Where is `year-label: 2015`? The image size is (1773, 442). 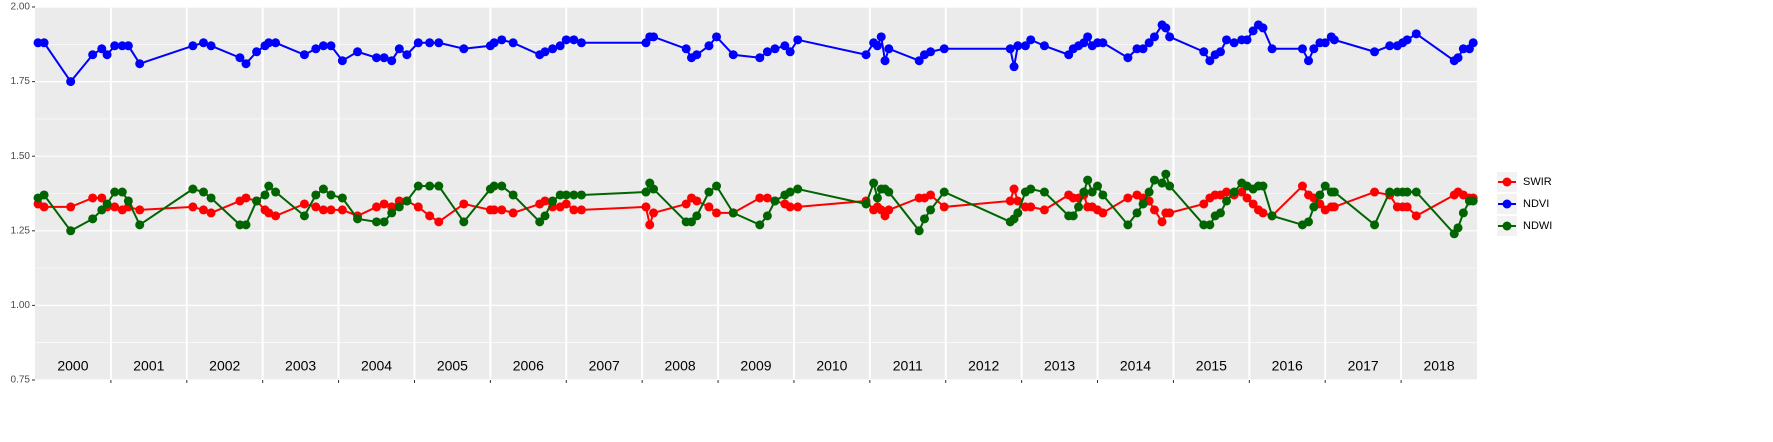
year-label: 2015 is located at coordinates (1211, 366).